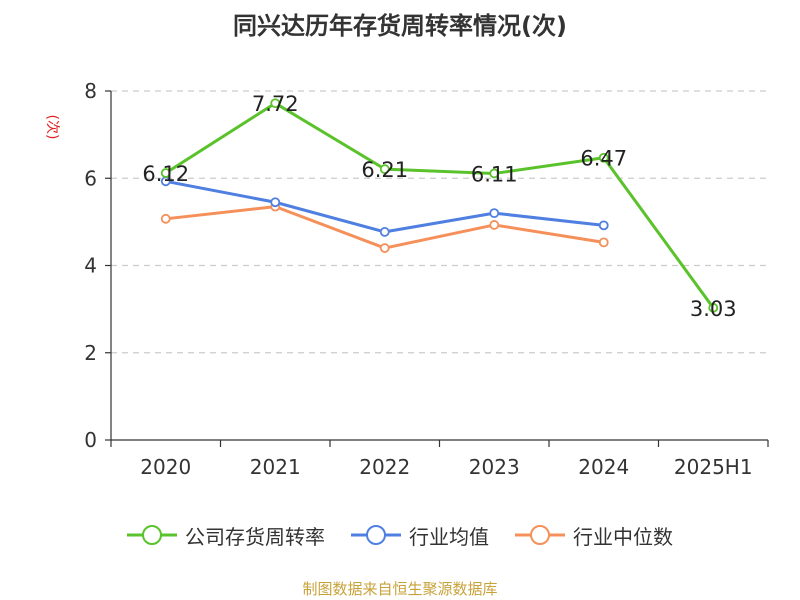 Image resolution: width=800 pixels, height=600 pixels. I want to click on data-label: 3.03, so click(713, 309).